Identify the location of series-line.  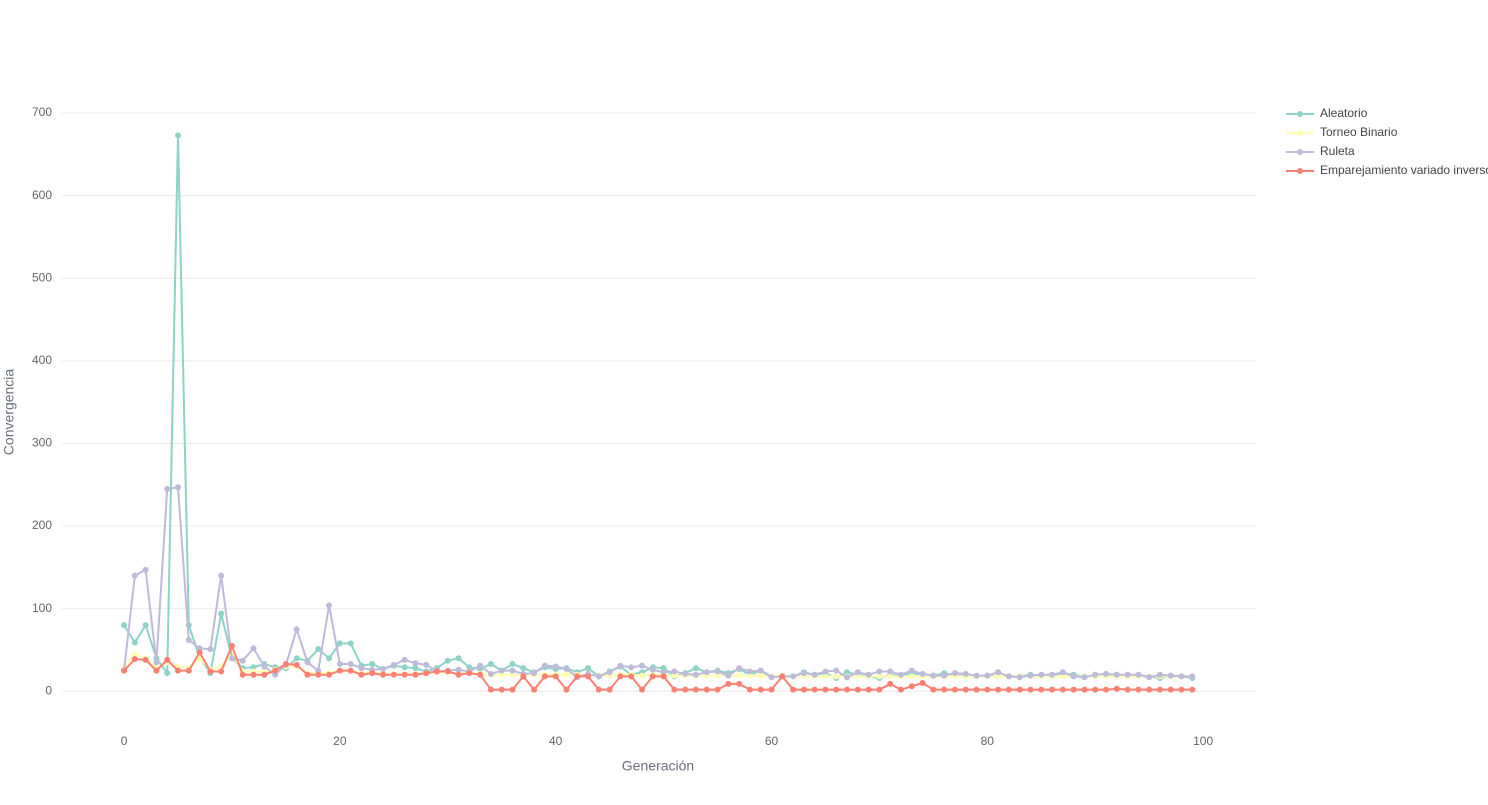
(658, 667).